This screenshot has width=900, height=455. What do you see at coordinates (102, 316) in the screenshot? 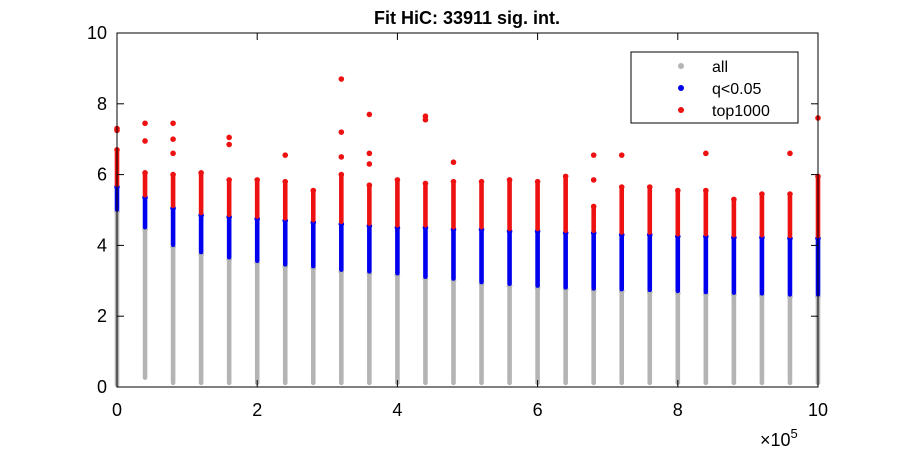
I see `y-tick-label: 2` at bounding box center [102, 316].